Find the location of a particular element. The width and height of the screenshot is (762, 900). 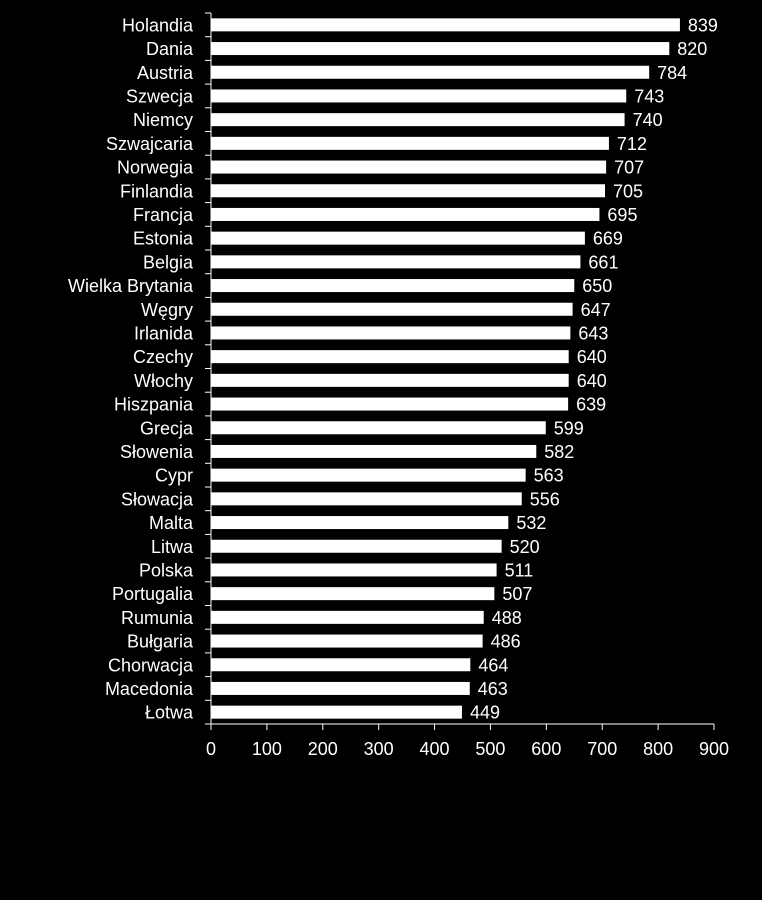

data-label: 695 is located at coordinates (622, 215).